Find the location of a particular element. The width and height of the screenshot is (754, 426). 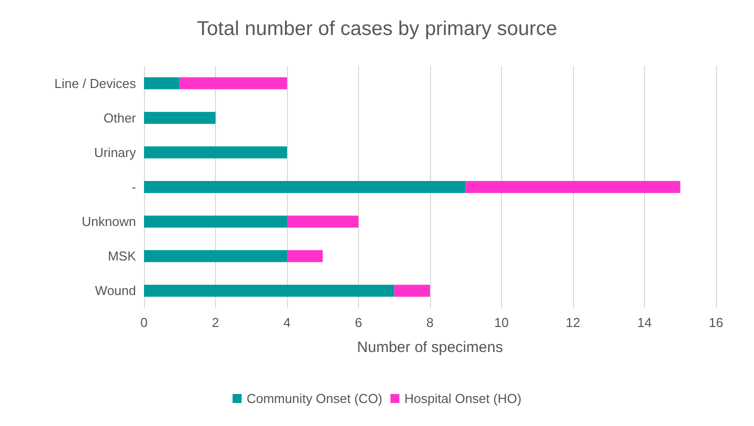

y-tick-label: Other is located at coordinates (120, 118).